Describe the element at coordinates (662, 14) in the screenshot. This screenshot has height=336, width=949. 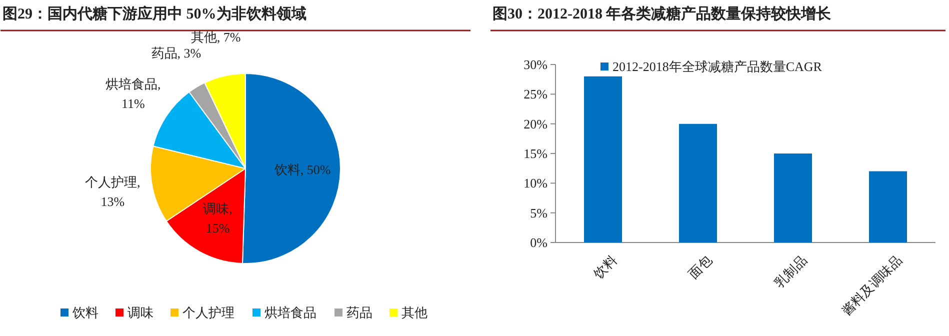
I see `chart-title: 图30：2012-2018 年各类减糖产品数量保持较快增长` at that location.